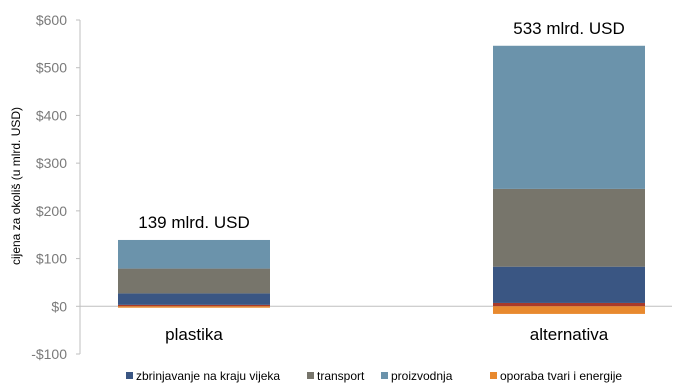 The width and height of the screenshot is (685, 383). I want to click on y-tick-label: -$100, so click(49, 354).